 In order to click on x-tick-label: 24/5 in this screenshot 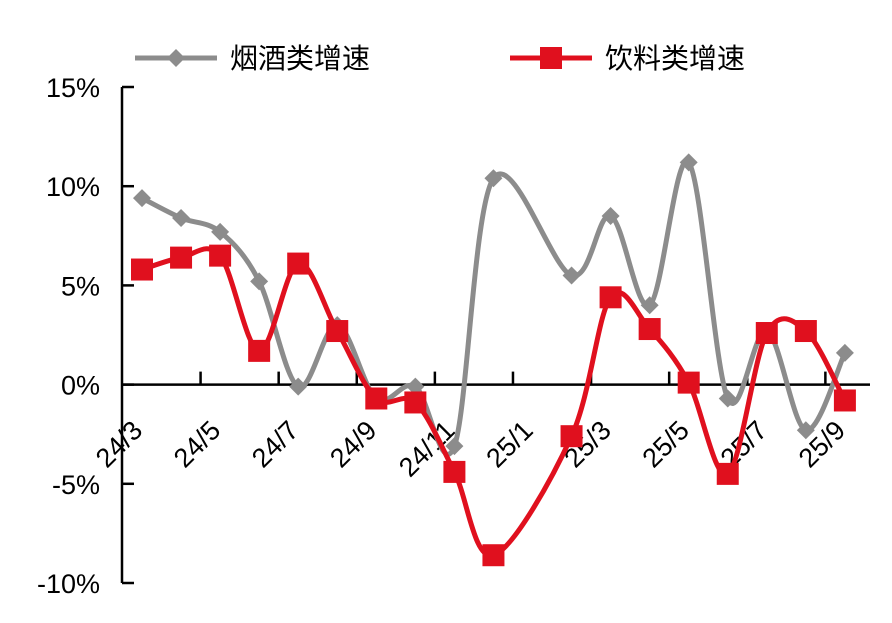, I will do `click(197, 444)`.